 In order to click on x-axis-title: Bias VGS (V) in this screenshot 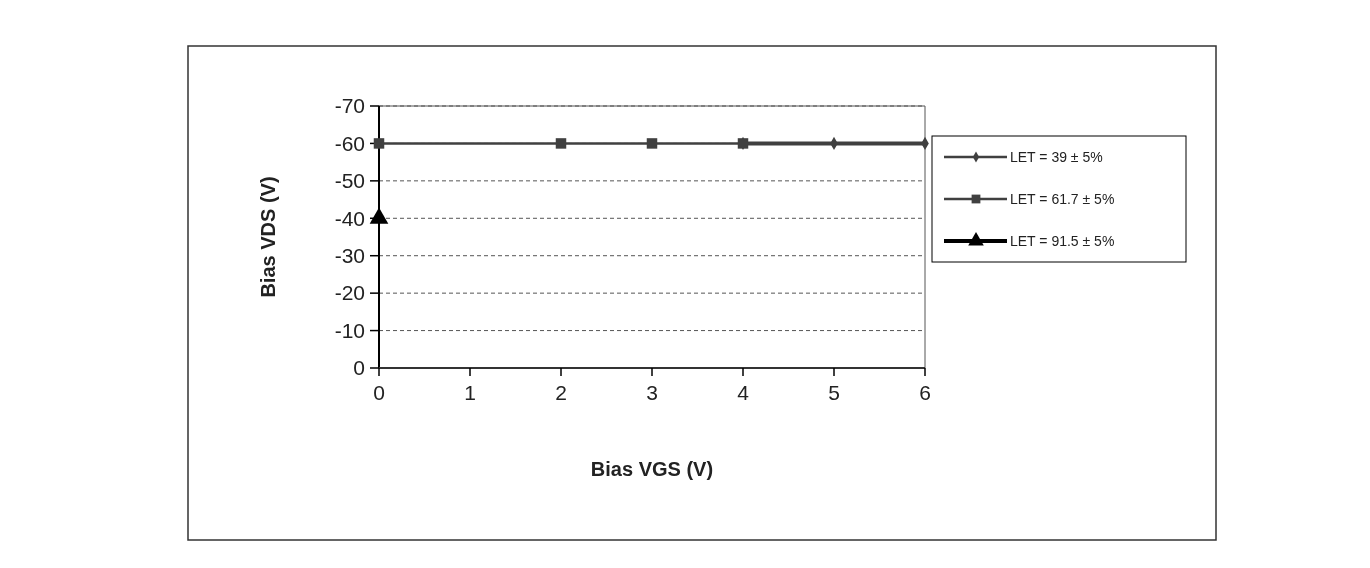, I will do `click(652, 469)`.